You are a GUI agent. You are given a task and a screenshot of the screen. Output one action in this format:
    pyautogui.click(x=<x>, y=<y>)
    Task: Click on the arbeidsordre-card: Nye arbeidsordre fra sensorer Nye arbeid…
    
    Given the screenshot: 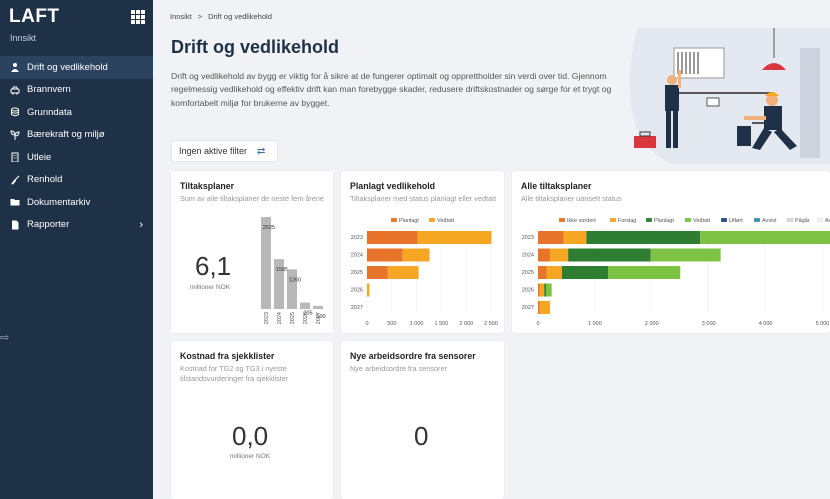 What is the action you would take?
    pyautogui.click(x=422, y=420)
    